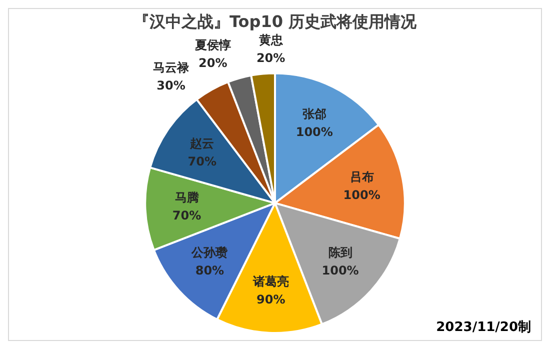 This screenshot has height=349, width=550. I want to click on slice-label: 黄忠, so click(271, 39).